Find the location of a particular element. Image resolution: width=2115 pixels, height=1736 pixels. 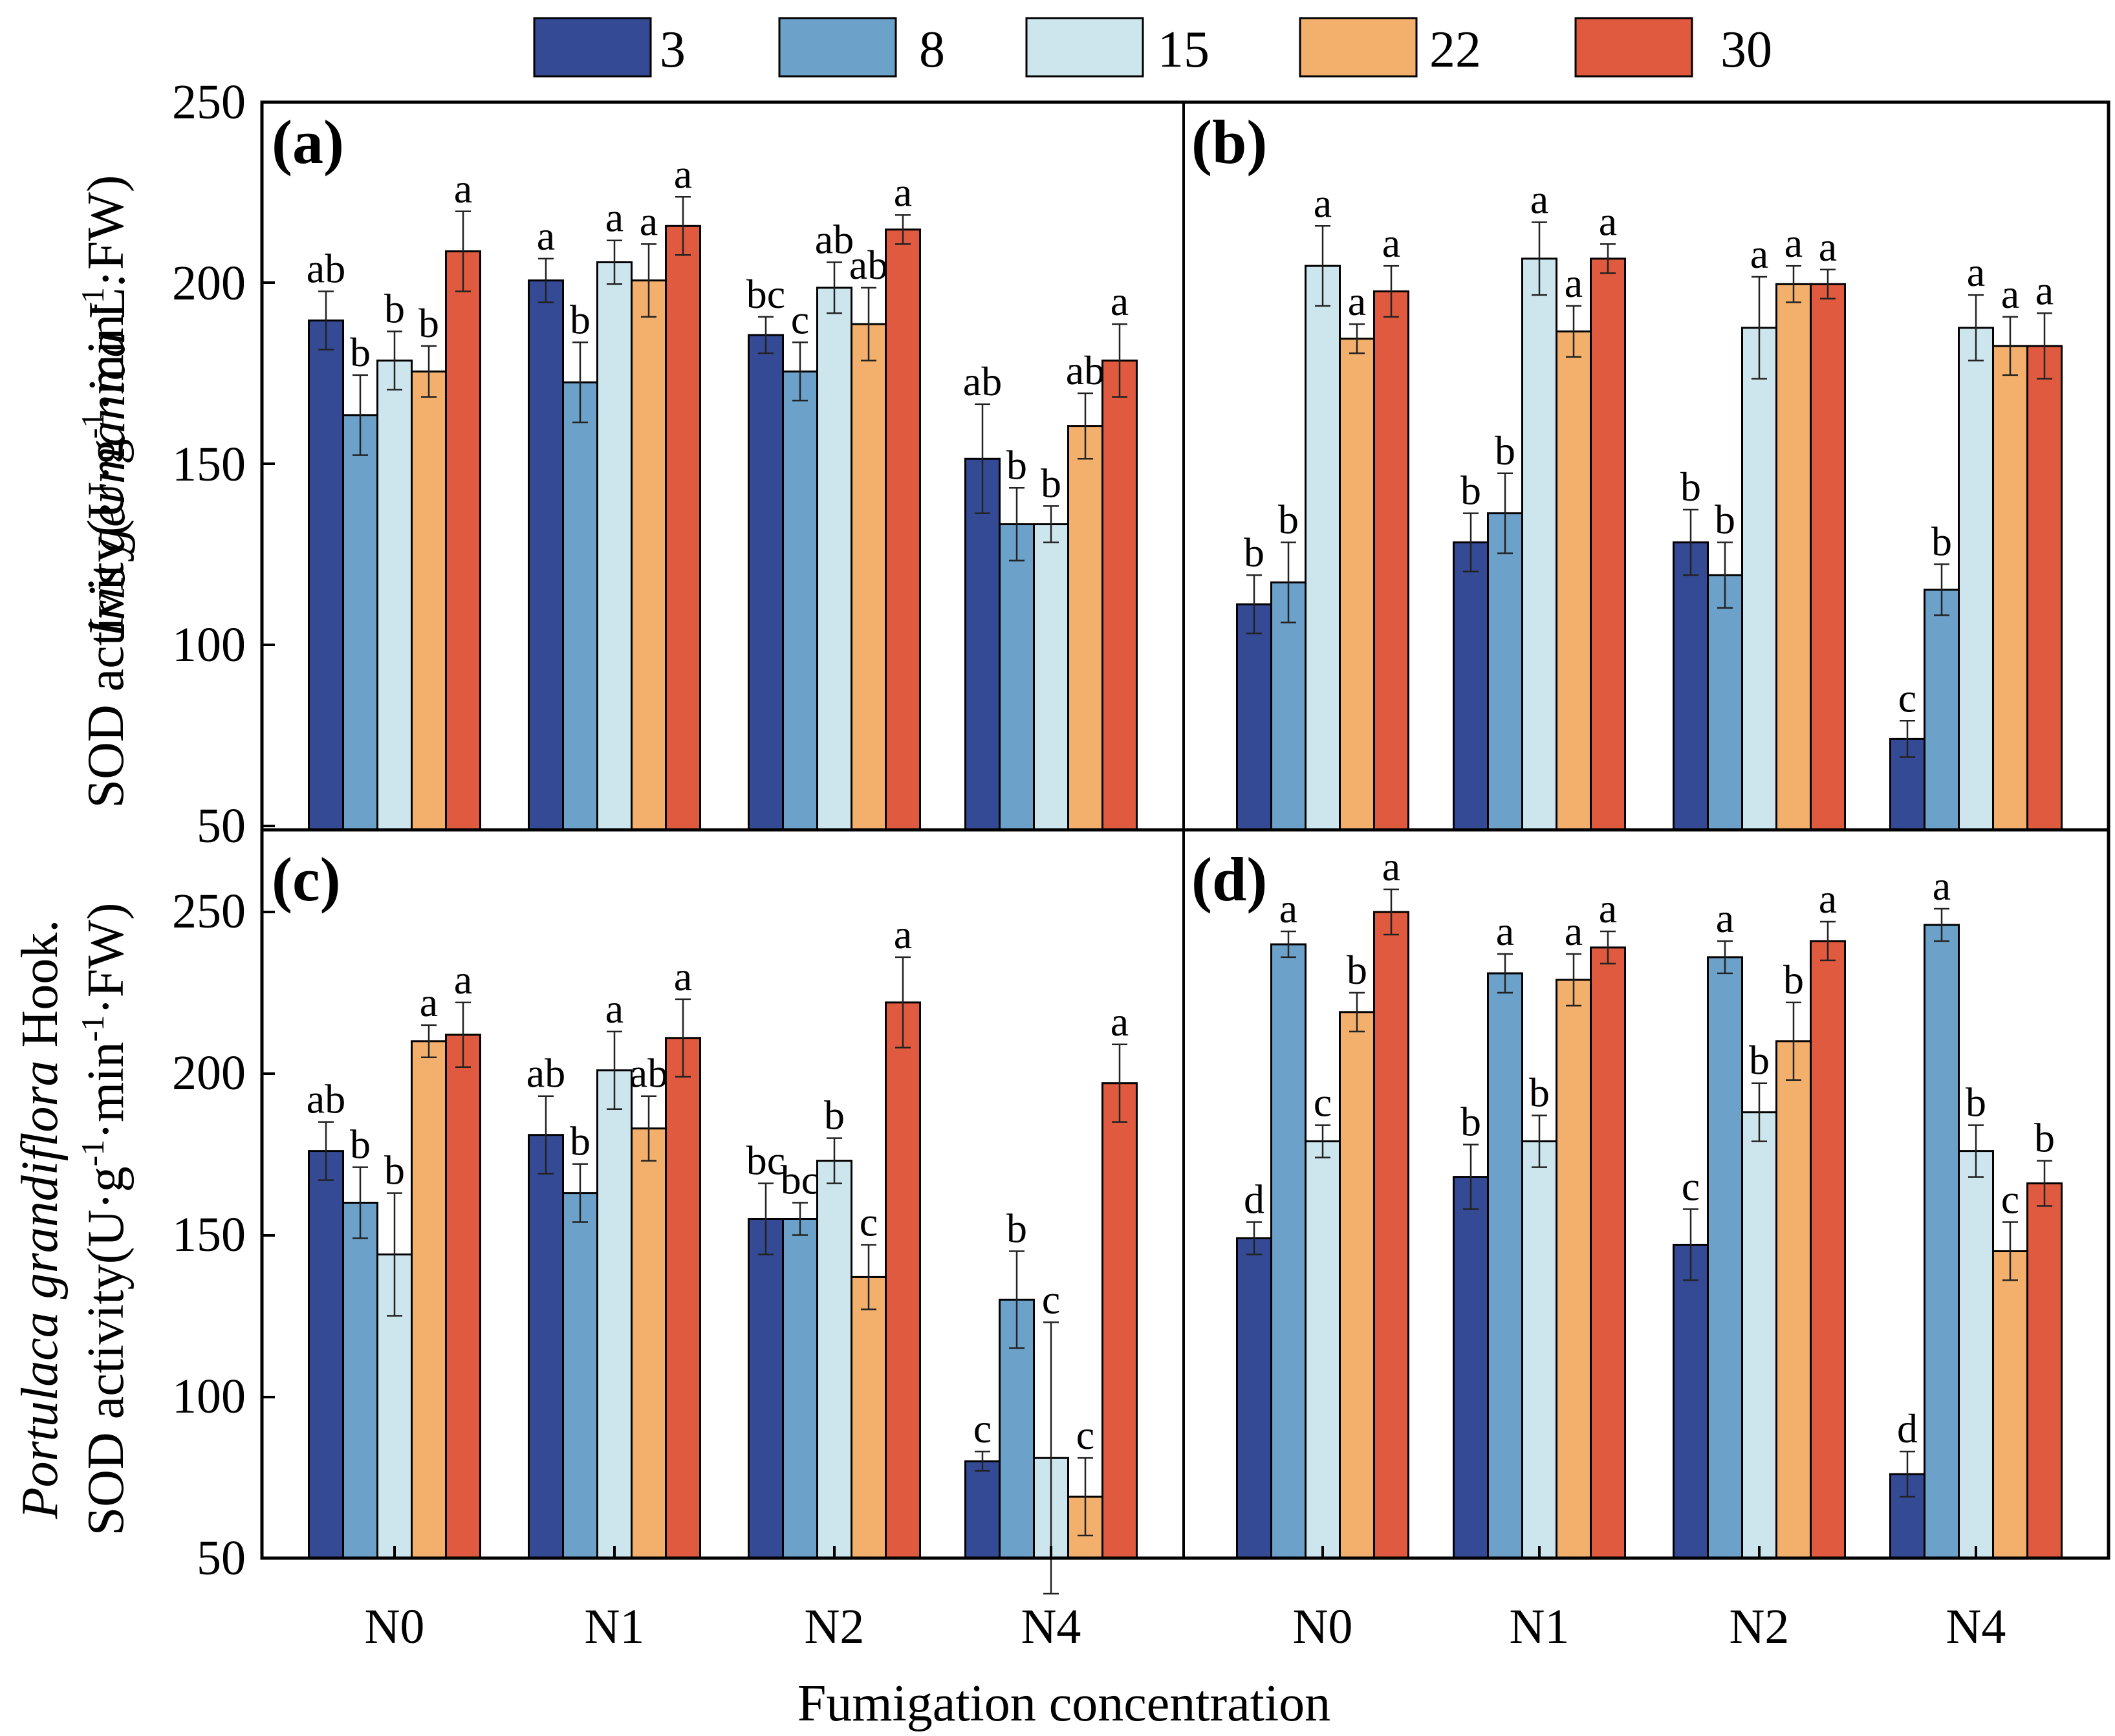

x-tick-label: N2 is located at coordinates (1760, 1627).